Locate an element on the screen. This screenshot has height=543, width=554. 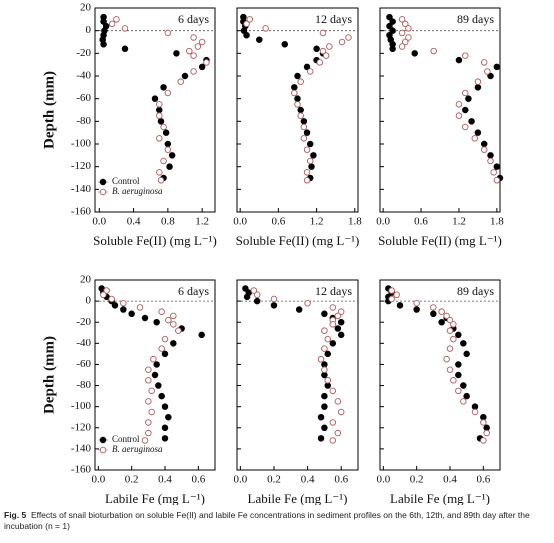
panel: 0.0 0.2 0.4 0.6 89 days Labile Fe (mg L⁻¹) is located at coordinates (438, 392).